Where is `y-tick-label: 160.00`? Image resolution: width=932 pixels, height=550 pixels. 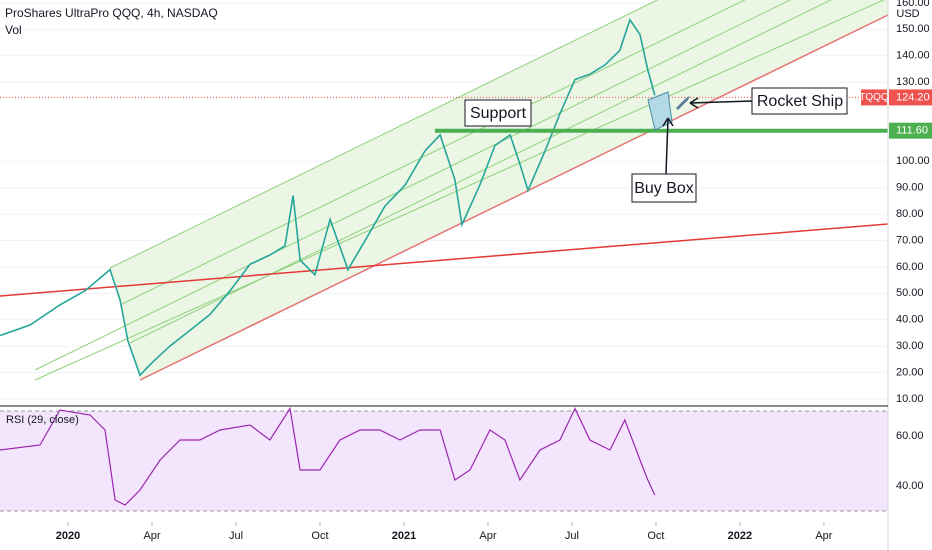
y-tick-label: 160.00 is located at coordinates (913, 4).